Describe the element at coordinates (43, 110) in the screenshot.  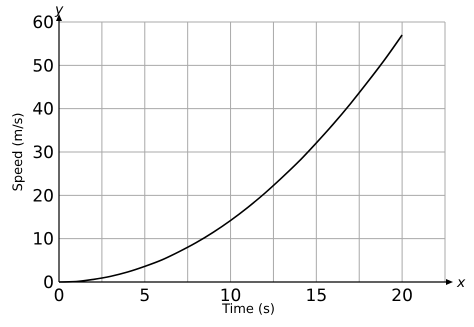
I see `y-tick-label: 40` at that location.